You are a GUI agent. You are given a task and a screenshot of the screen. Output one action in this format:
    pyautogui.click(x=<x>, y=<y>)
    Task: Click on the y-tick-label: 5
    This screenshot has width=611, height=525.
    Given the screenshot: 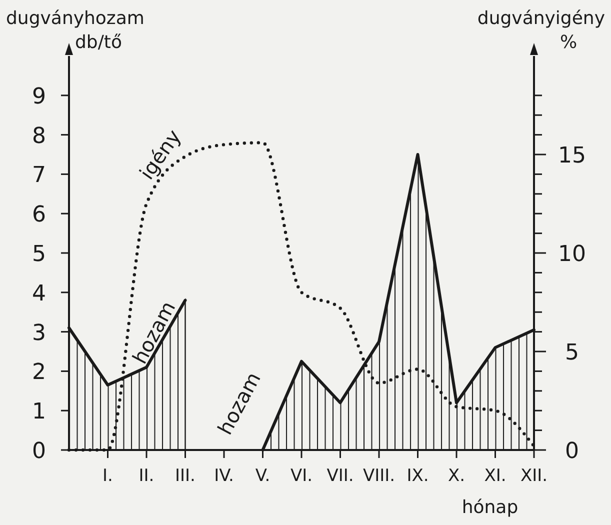 What is the action you would take?
    pyautogui.click(x=39, y=254)
    